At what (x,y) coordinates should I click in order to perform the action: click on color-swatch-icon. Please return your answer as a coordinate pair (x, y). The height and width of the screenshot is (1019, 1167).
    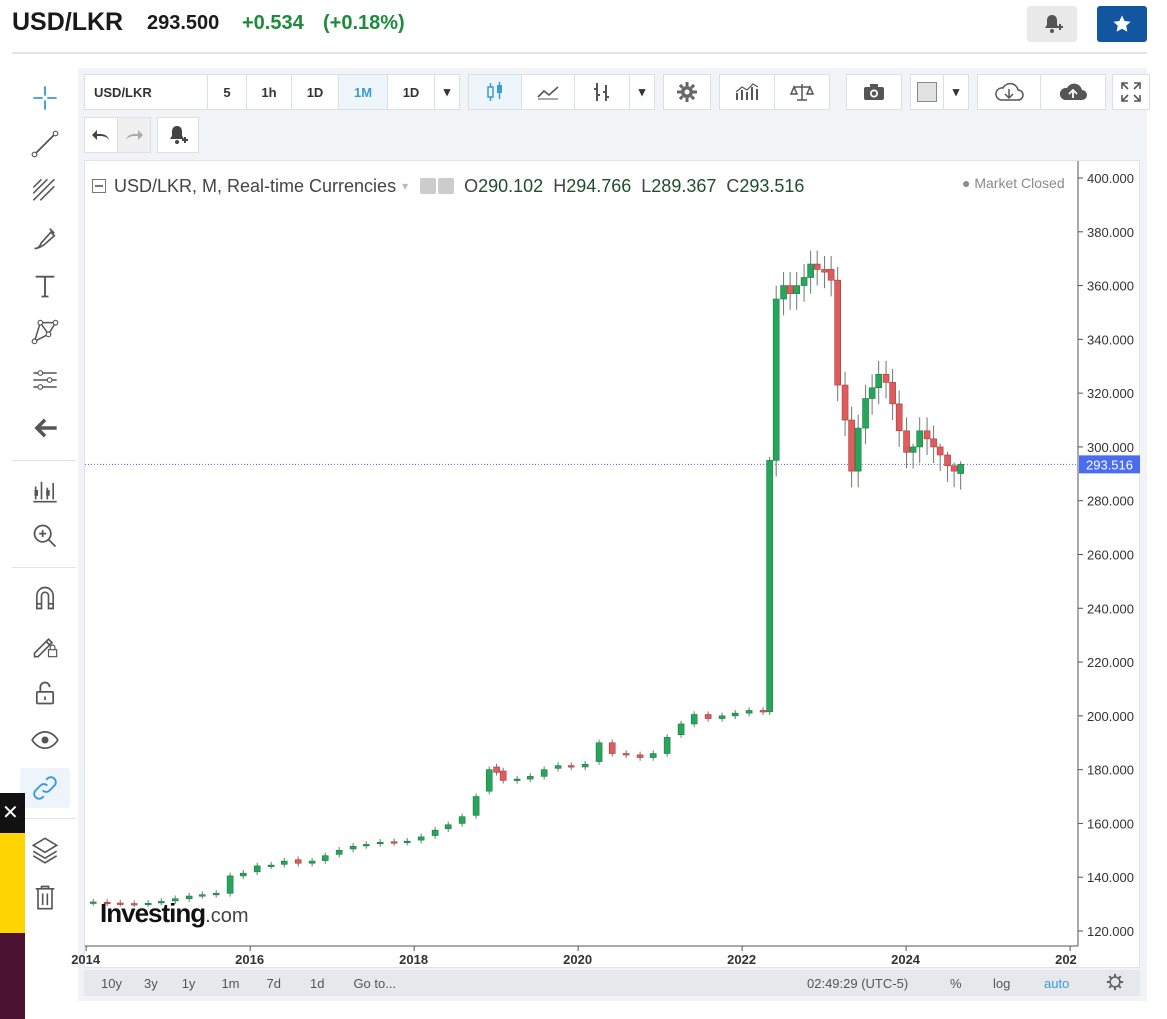
    Looking at the image, I should click on (927, 92).